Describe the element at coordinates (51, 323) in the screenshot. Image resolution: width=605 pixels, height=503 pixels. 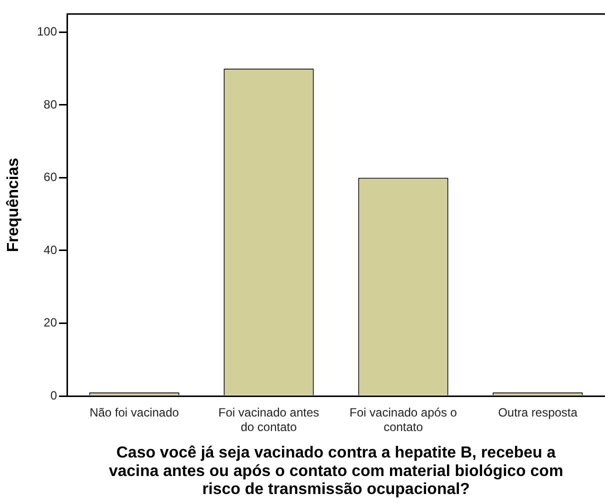
I see `y-tick-label: 20` at that location.